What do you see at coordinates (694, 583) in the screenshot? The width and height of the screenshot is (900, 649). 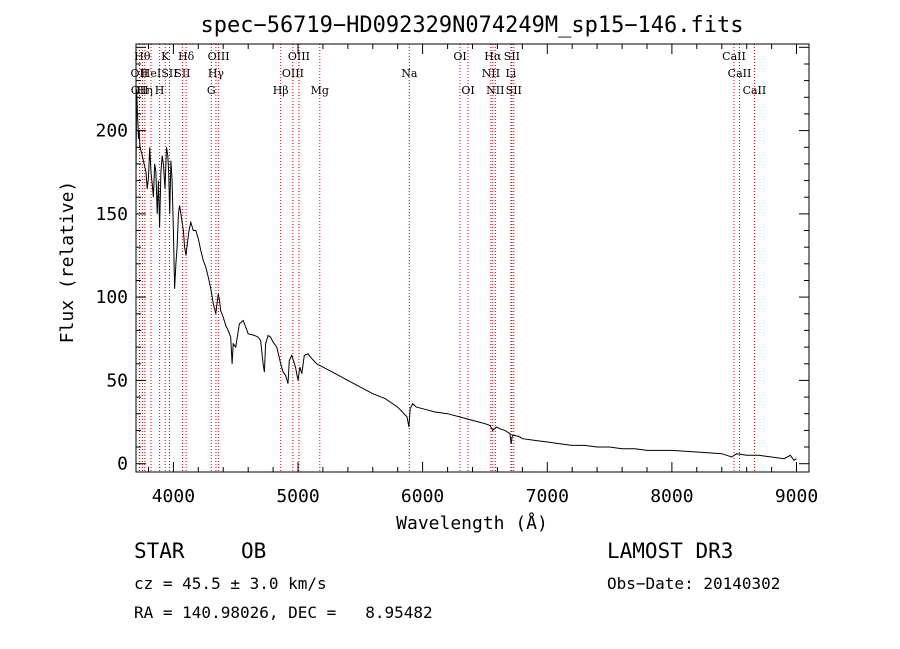 I see `observation-date: Obs−Date: 20140302` at bounding box center [694, 583].